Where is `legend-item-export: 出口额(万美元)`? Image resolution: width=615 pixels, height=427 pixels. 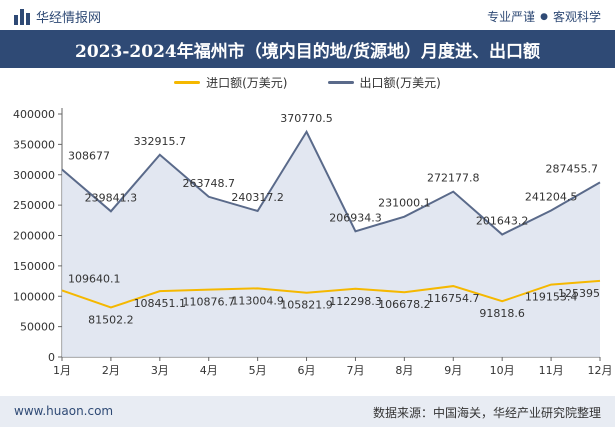 legend-item-export: 出口额(万美元) is located at coordinates (384, 82).